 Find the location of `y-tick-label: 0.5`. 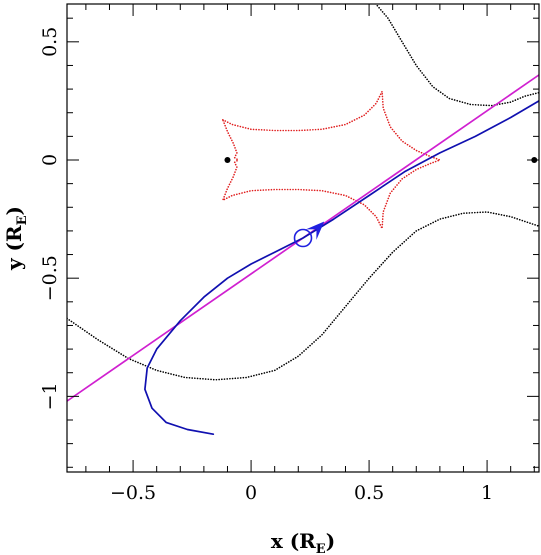

y-tick-label: 0.5 is located at coordinates (50, 42).